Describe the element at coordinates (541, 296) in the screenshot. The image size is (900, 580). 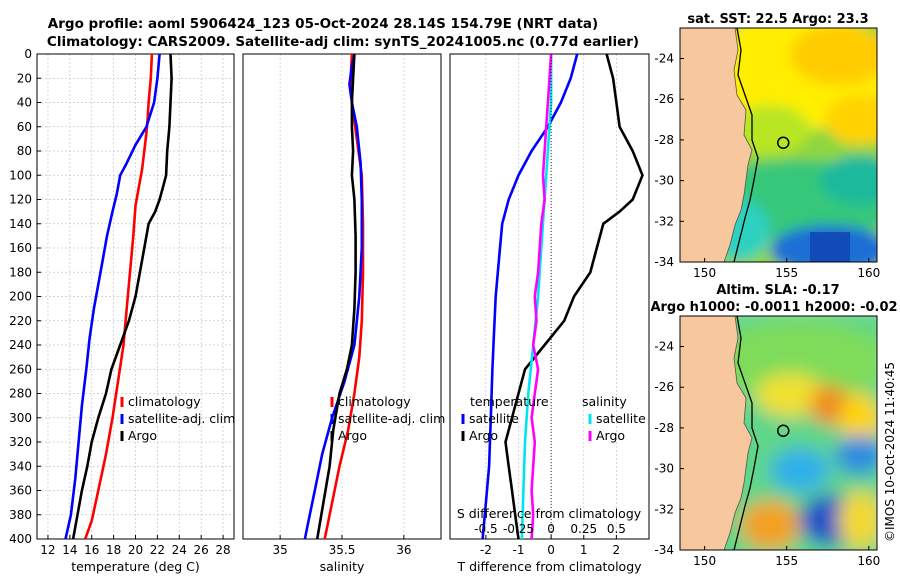
I see `series-line-s-argo` at that location.